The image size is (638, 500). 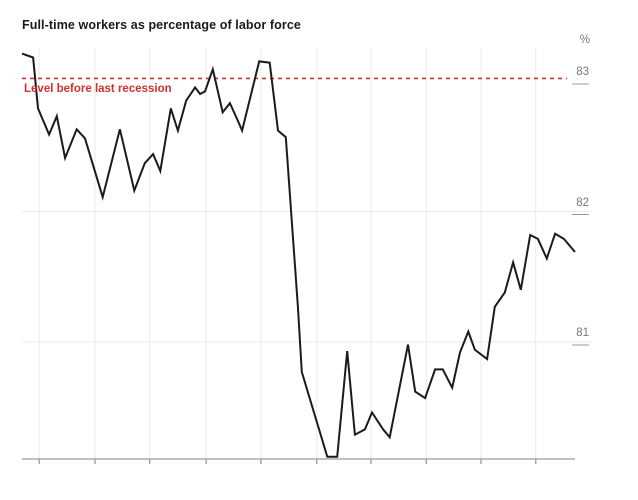 I want to click on y-axis-tick-label: 82, so click(x=582, y=202).